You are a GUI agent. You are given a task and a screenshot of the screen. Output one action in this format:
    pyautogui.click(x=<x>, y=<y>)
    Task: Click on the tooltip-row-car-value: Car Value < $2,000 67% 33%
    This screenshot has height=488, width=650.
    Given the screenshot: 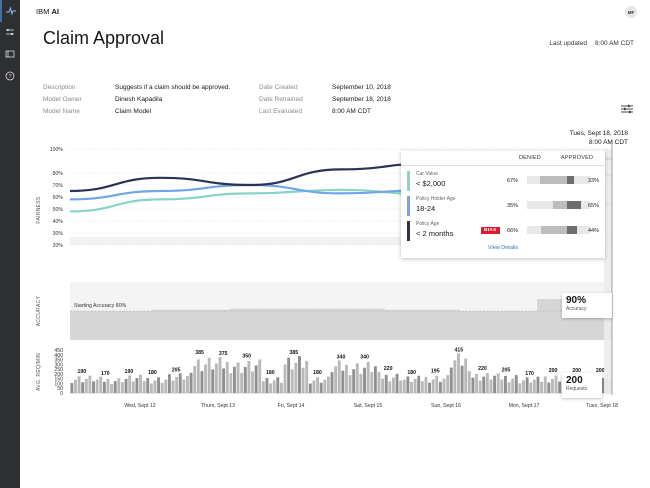 What is the action you would take?
    pyautogui.click(x=503, y=182)
    